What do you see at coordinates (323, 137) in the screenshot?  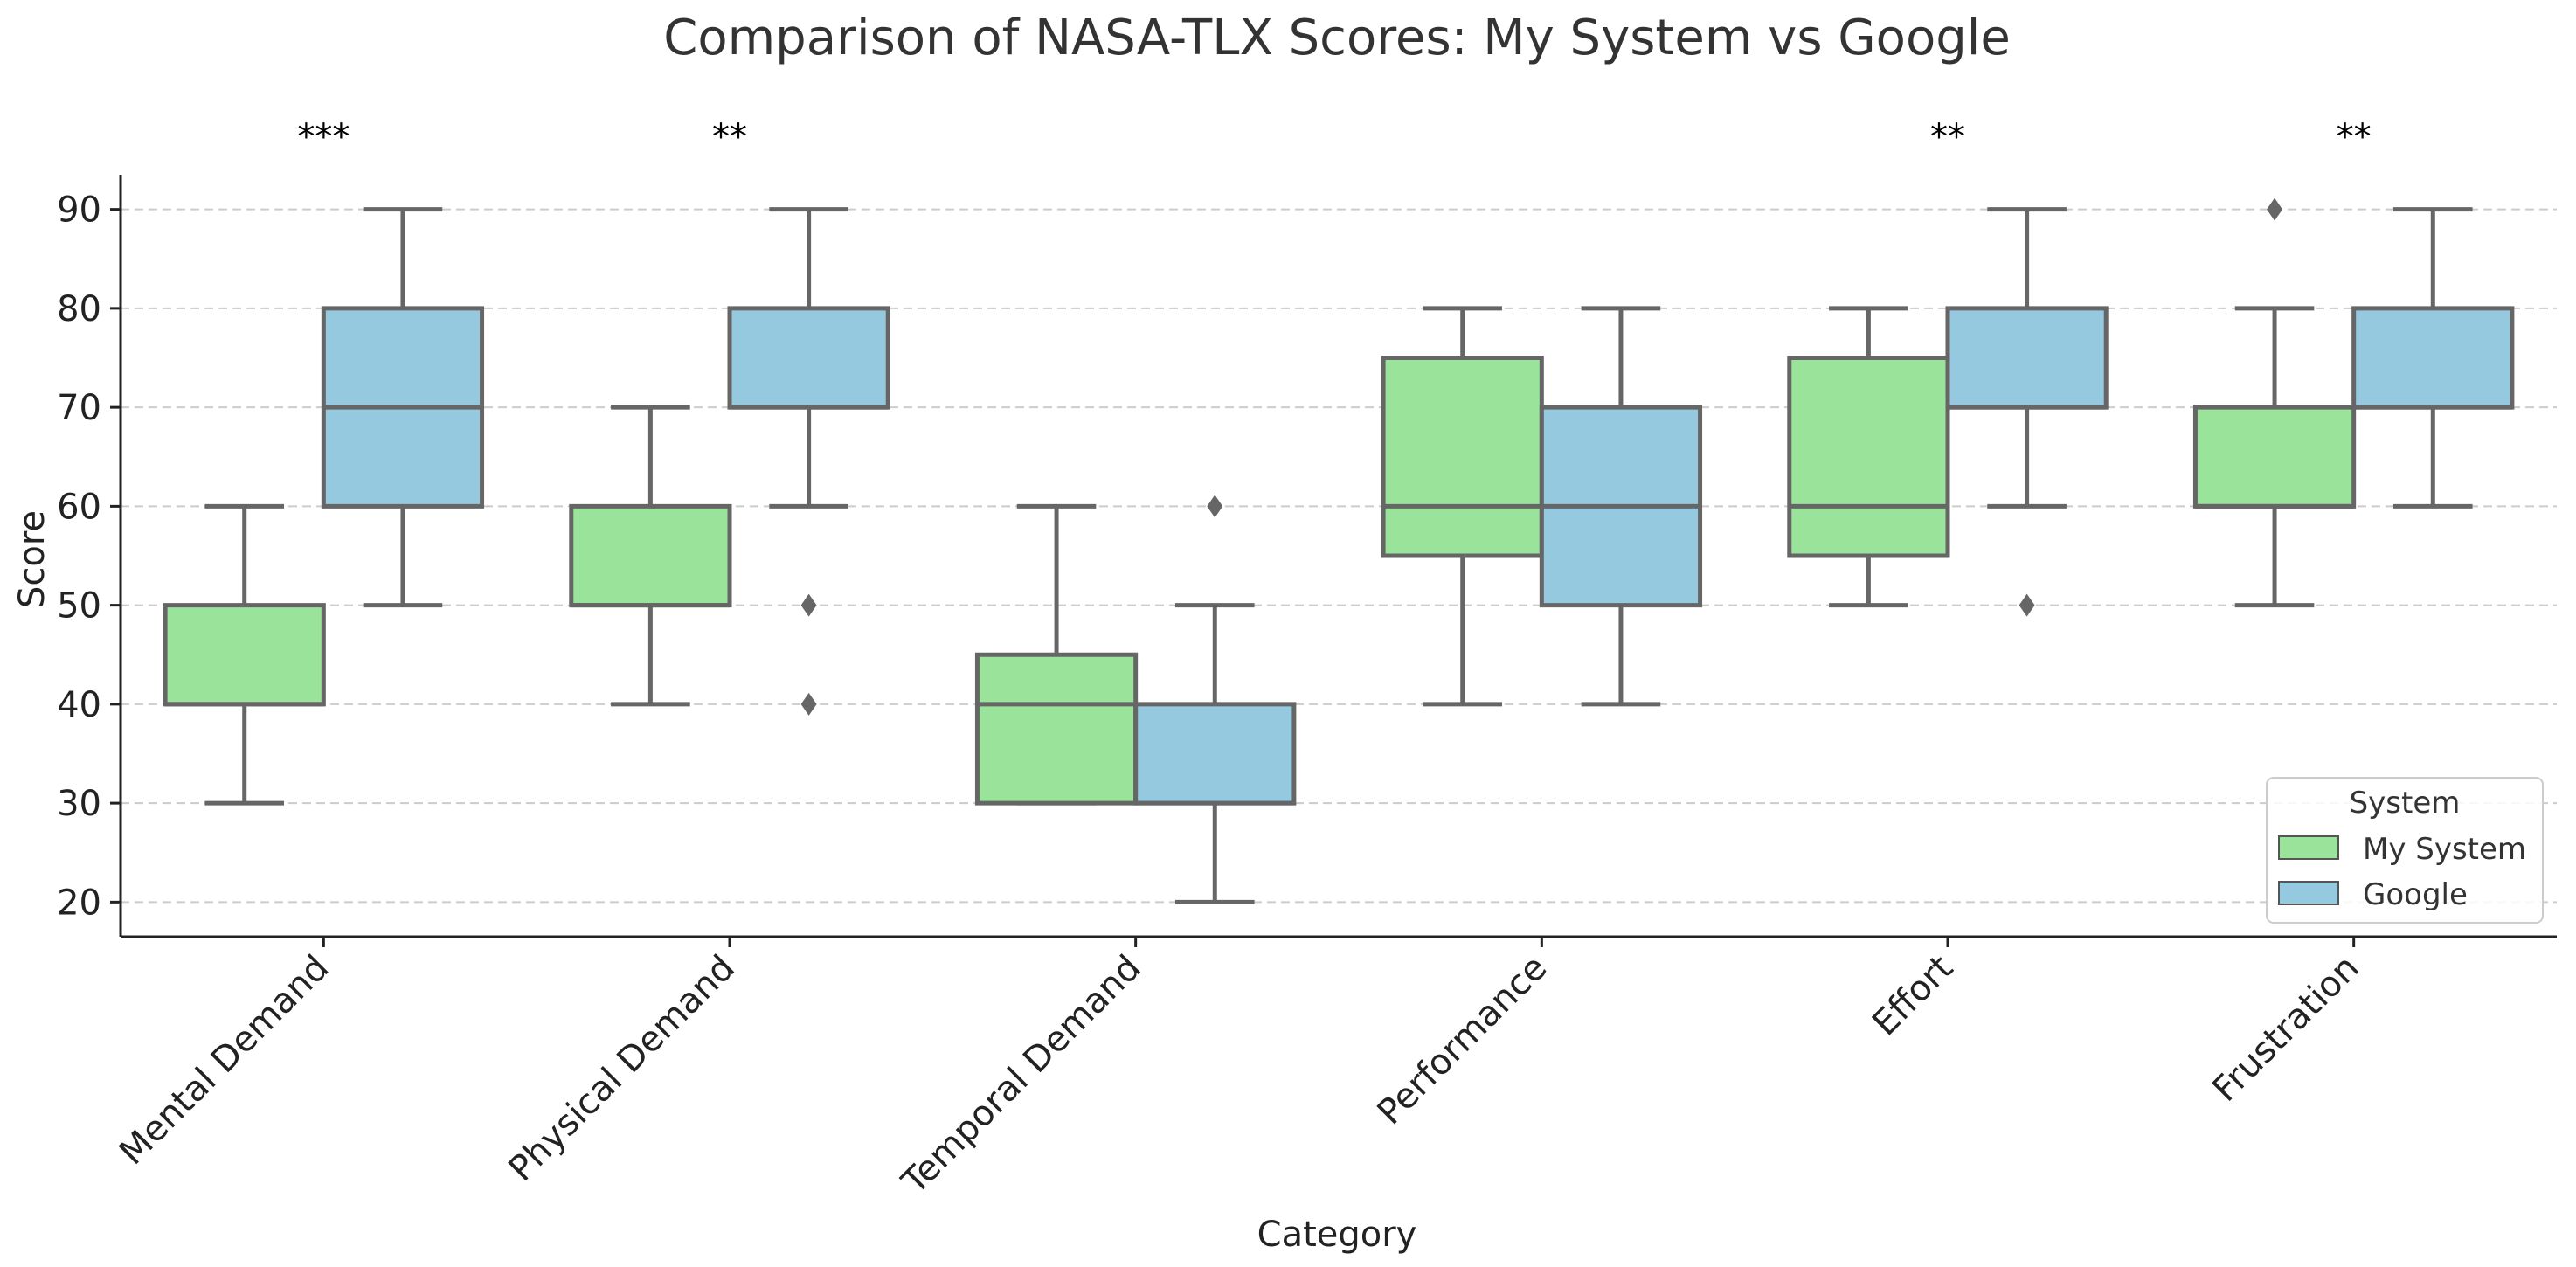 I see `significance-mental-demand: ***` at bounding box center [323, 137].